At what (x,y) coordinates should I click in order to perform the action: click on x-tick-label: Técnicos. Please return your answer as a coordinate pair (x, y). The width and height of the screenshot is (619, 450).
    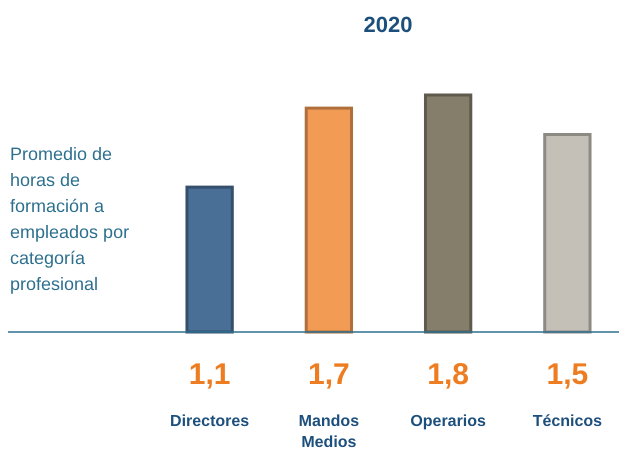
    Looking at the image, I should click on (567, 421).